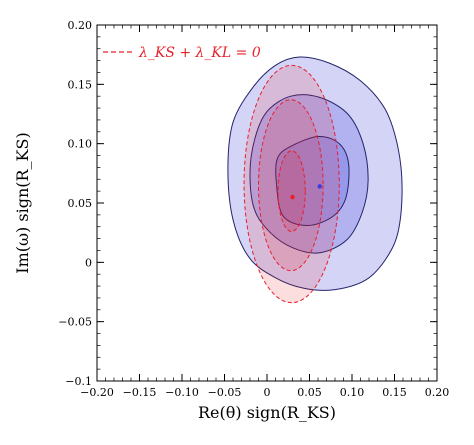 This screenshot has height=445, width=474. What do you see at coordinates (437, 392) in the screenshot?
I see `x-tick-label: 0.20` at bounding box center [437, 392].